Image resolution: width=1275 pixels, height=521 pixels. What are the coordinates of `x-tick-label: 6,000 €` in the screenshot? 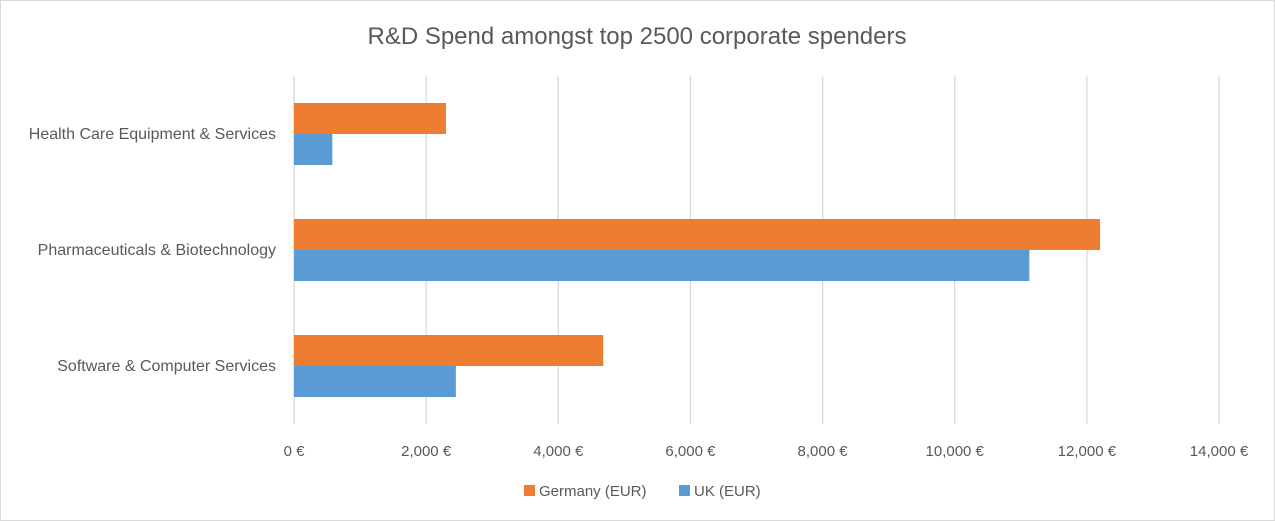 It's located at (690, 451).